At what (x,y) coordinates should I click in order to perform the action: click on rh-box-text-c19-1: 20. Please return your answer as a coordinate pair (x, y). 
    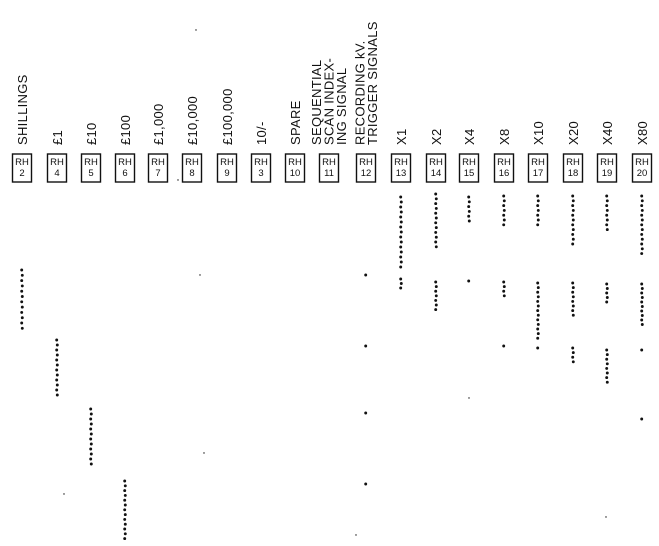
    Looking at the image, I should click on (642, 173).